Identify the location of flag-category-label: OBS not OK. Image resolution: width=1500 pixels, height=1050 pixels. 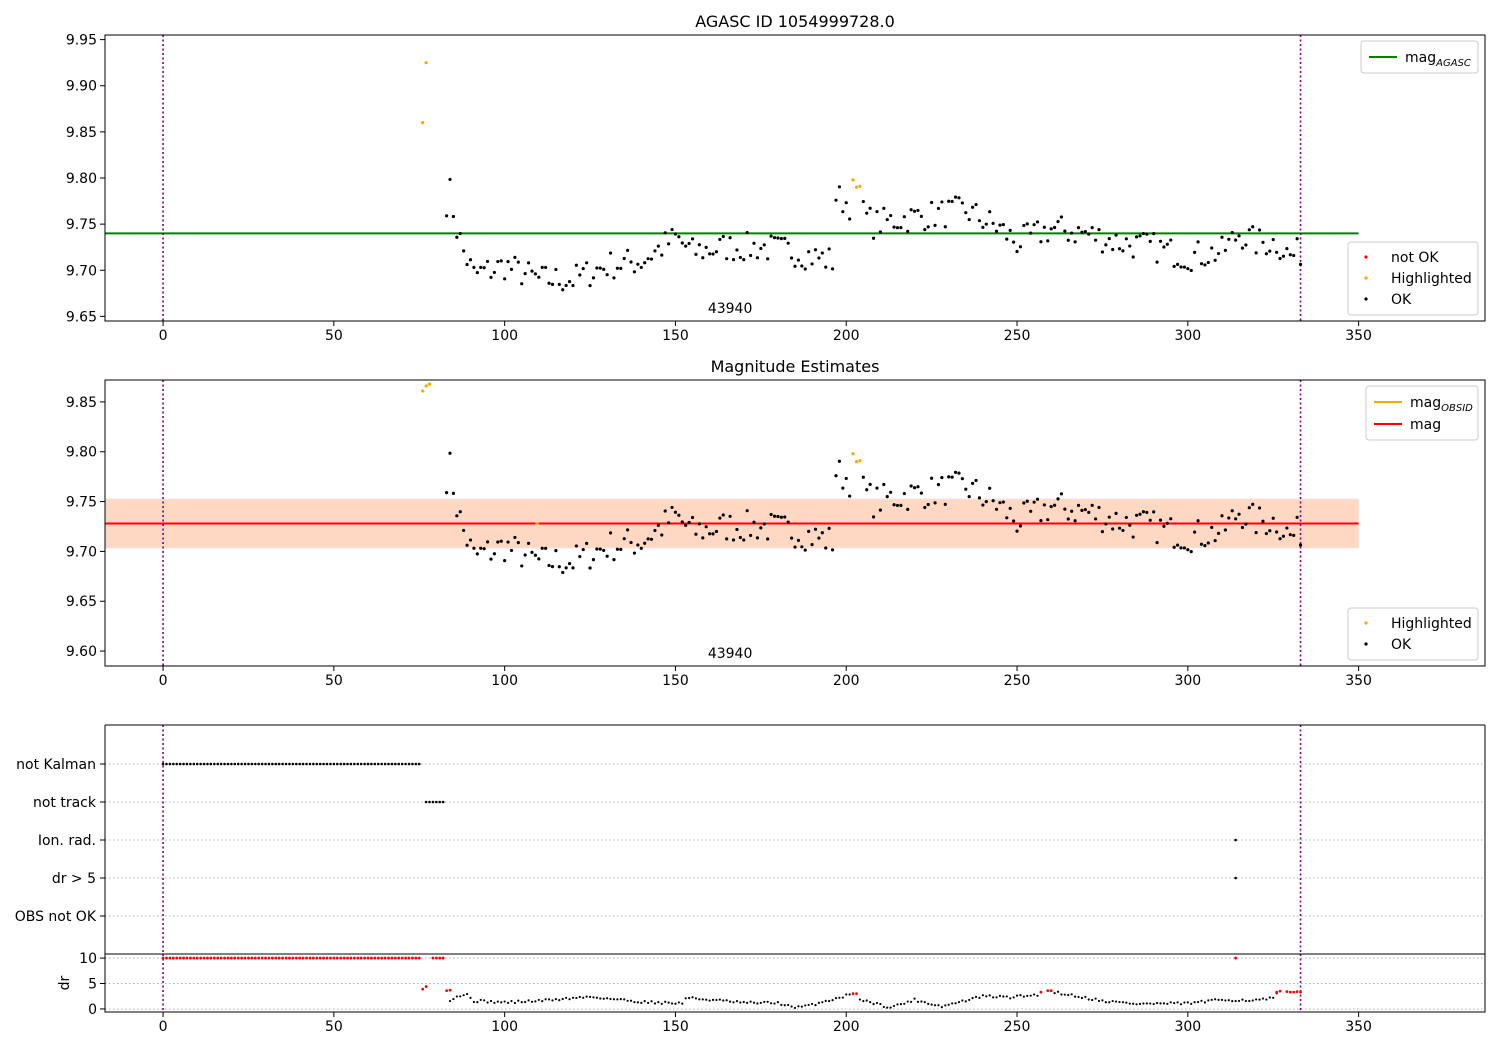
(56, 917).